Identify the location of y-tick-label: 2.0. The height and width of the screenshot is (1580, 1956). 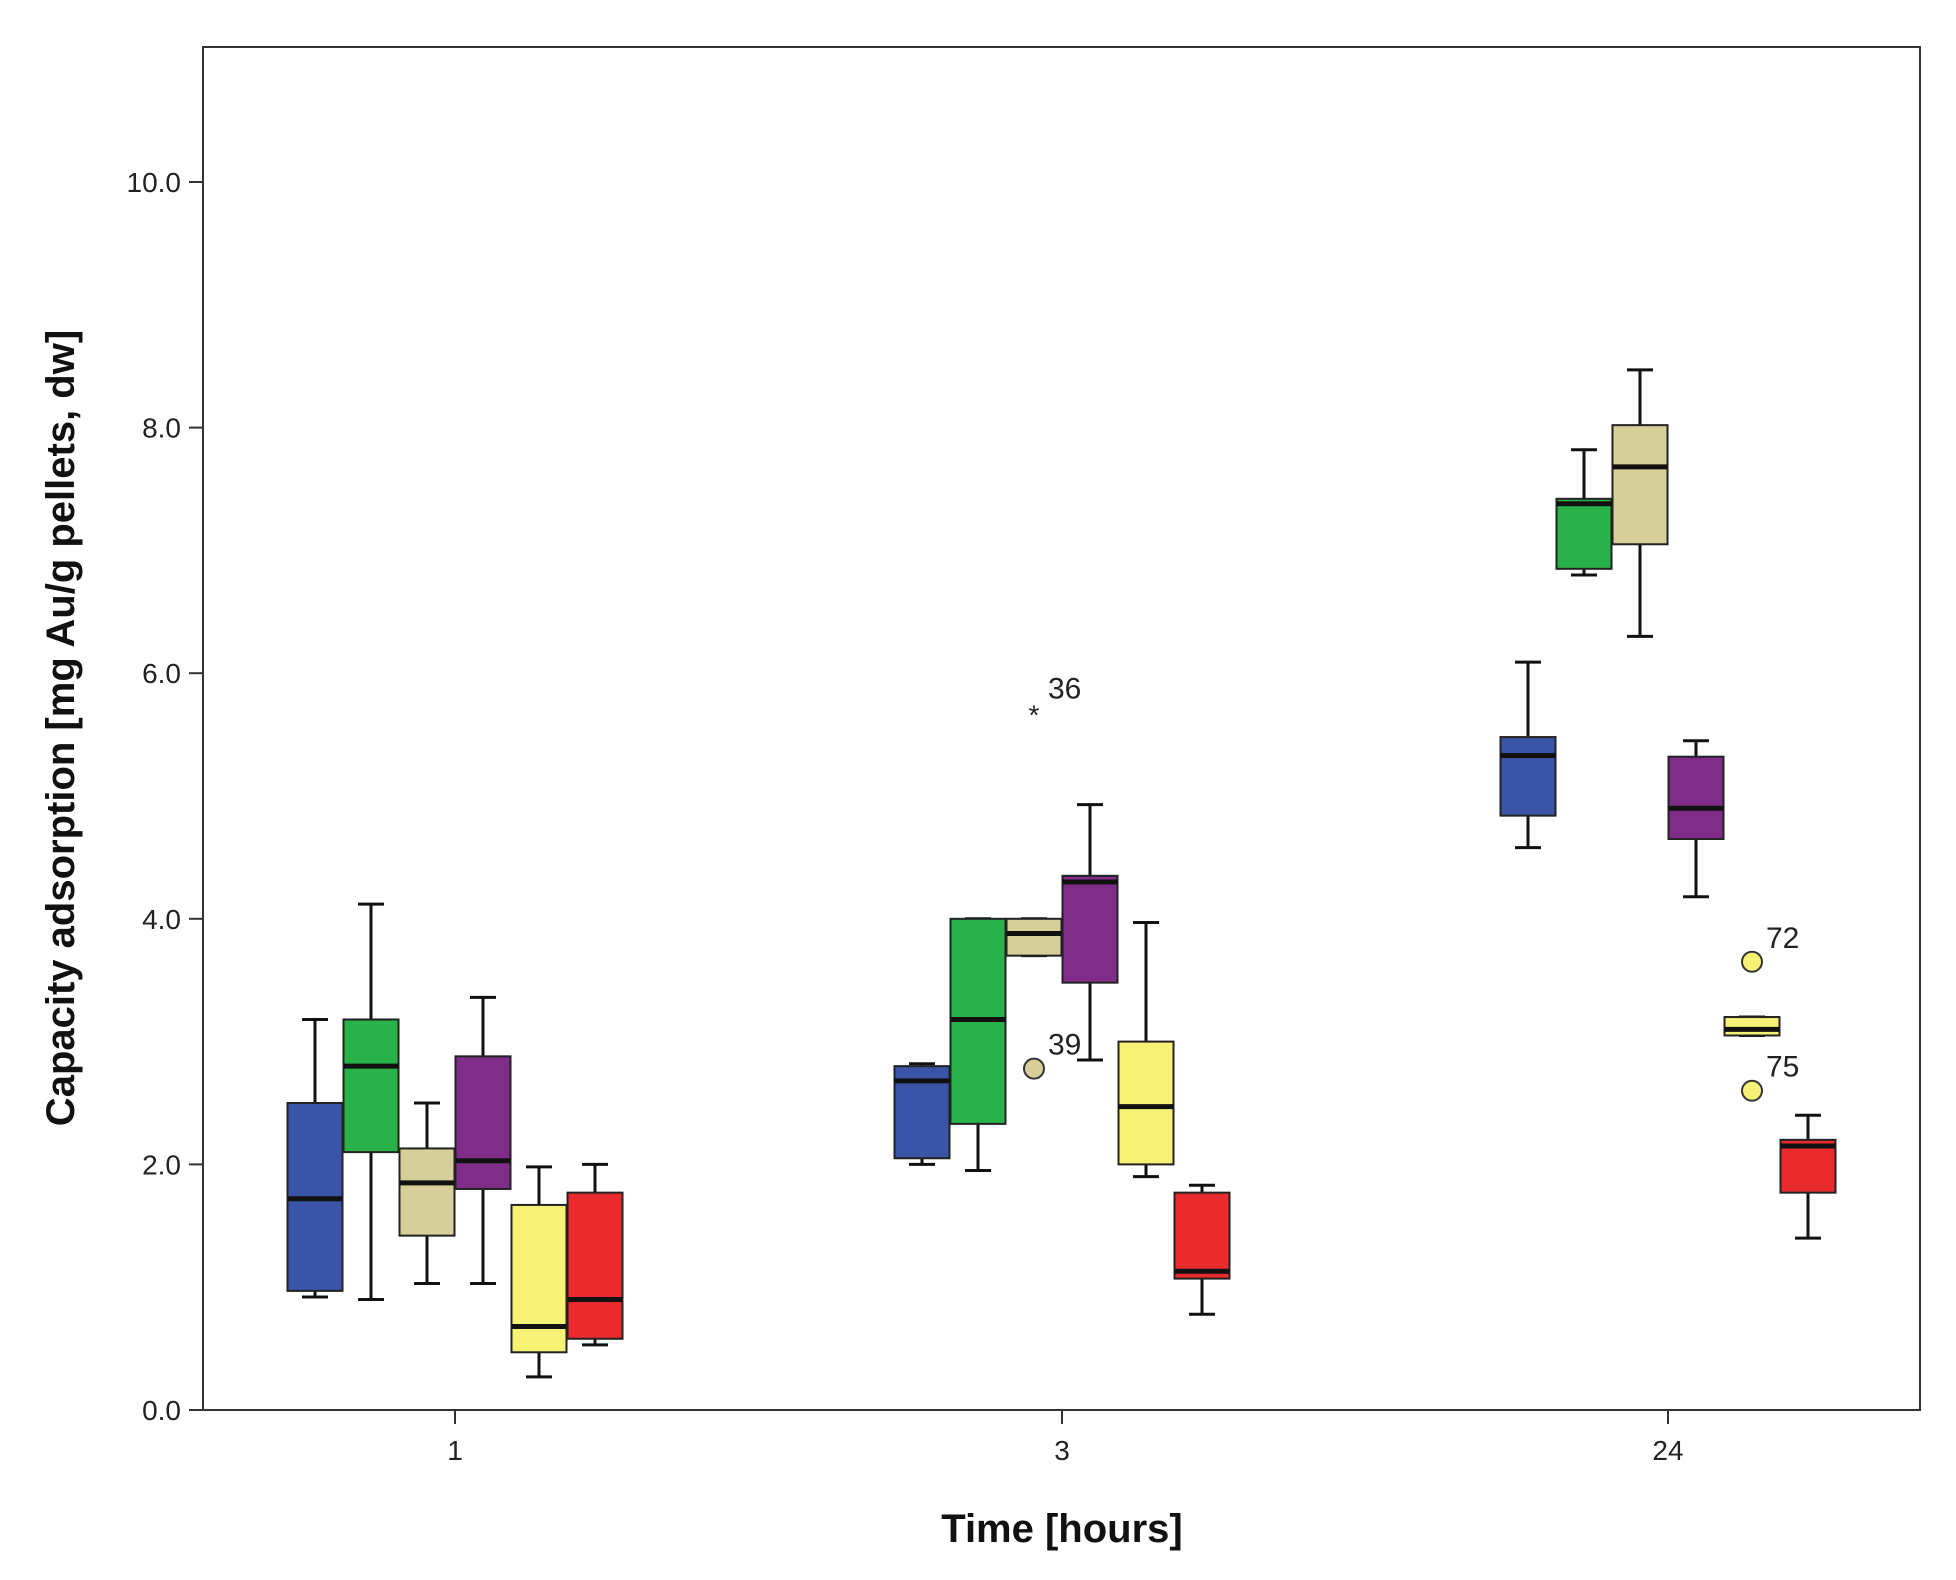
(161, 1164).